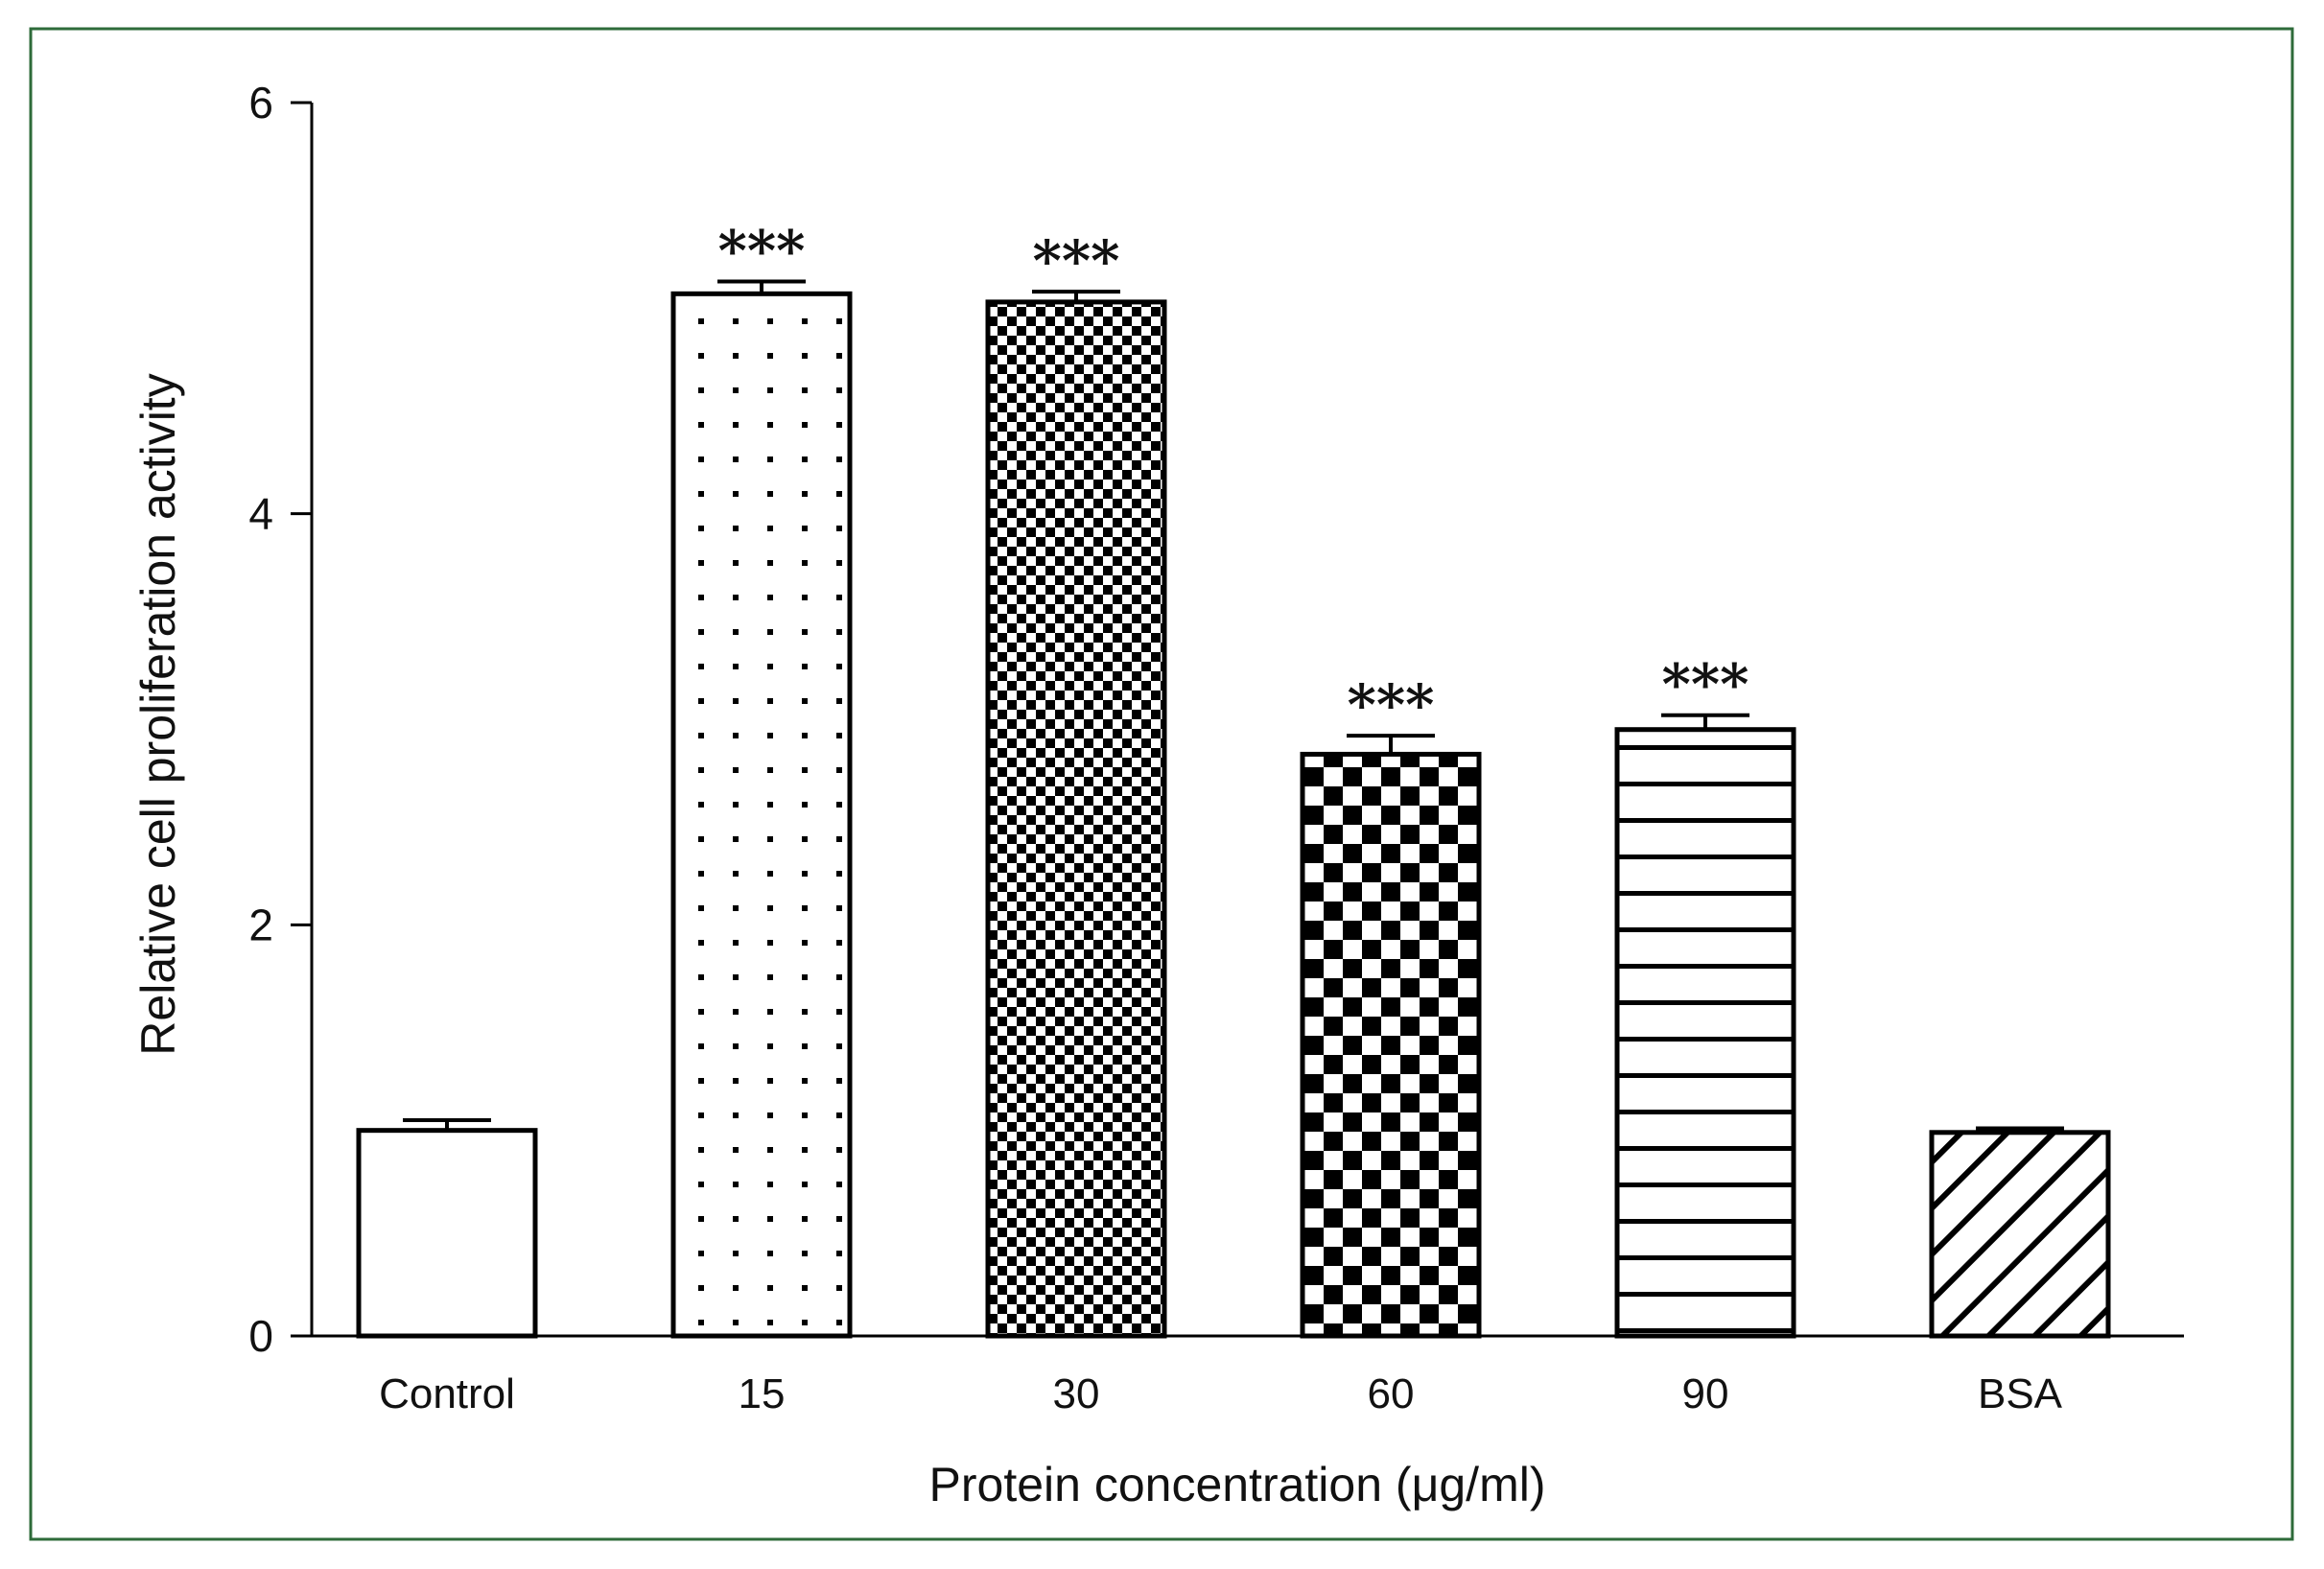 This screenshot has width=2324, height=1569. What do you see at coordinates (447, 1393) in the screenshot?
I see `x-category-label: Control` at bounding box center [447, 1393].